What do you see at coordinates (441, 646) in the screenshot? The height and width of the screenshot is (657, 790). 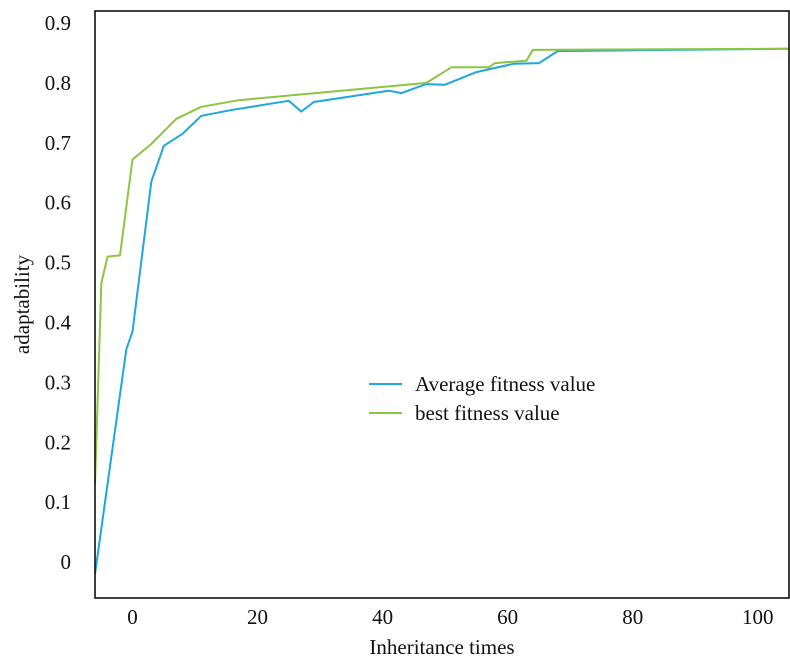 I see `x-axis-label: Inheritance times` at bounding box center [441, 646].